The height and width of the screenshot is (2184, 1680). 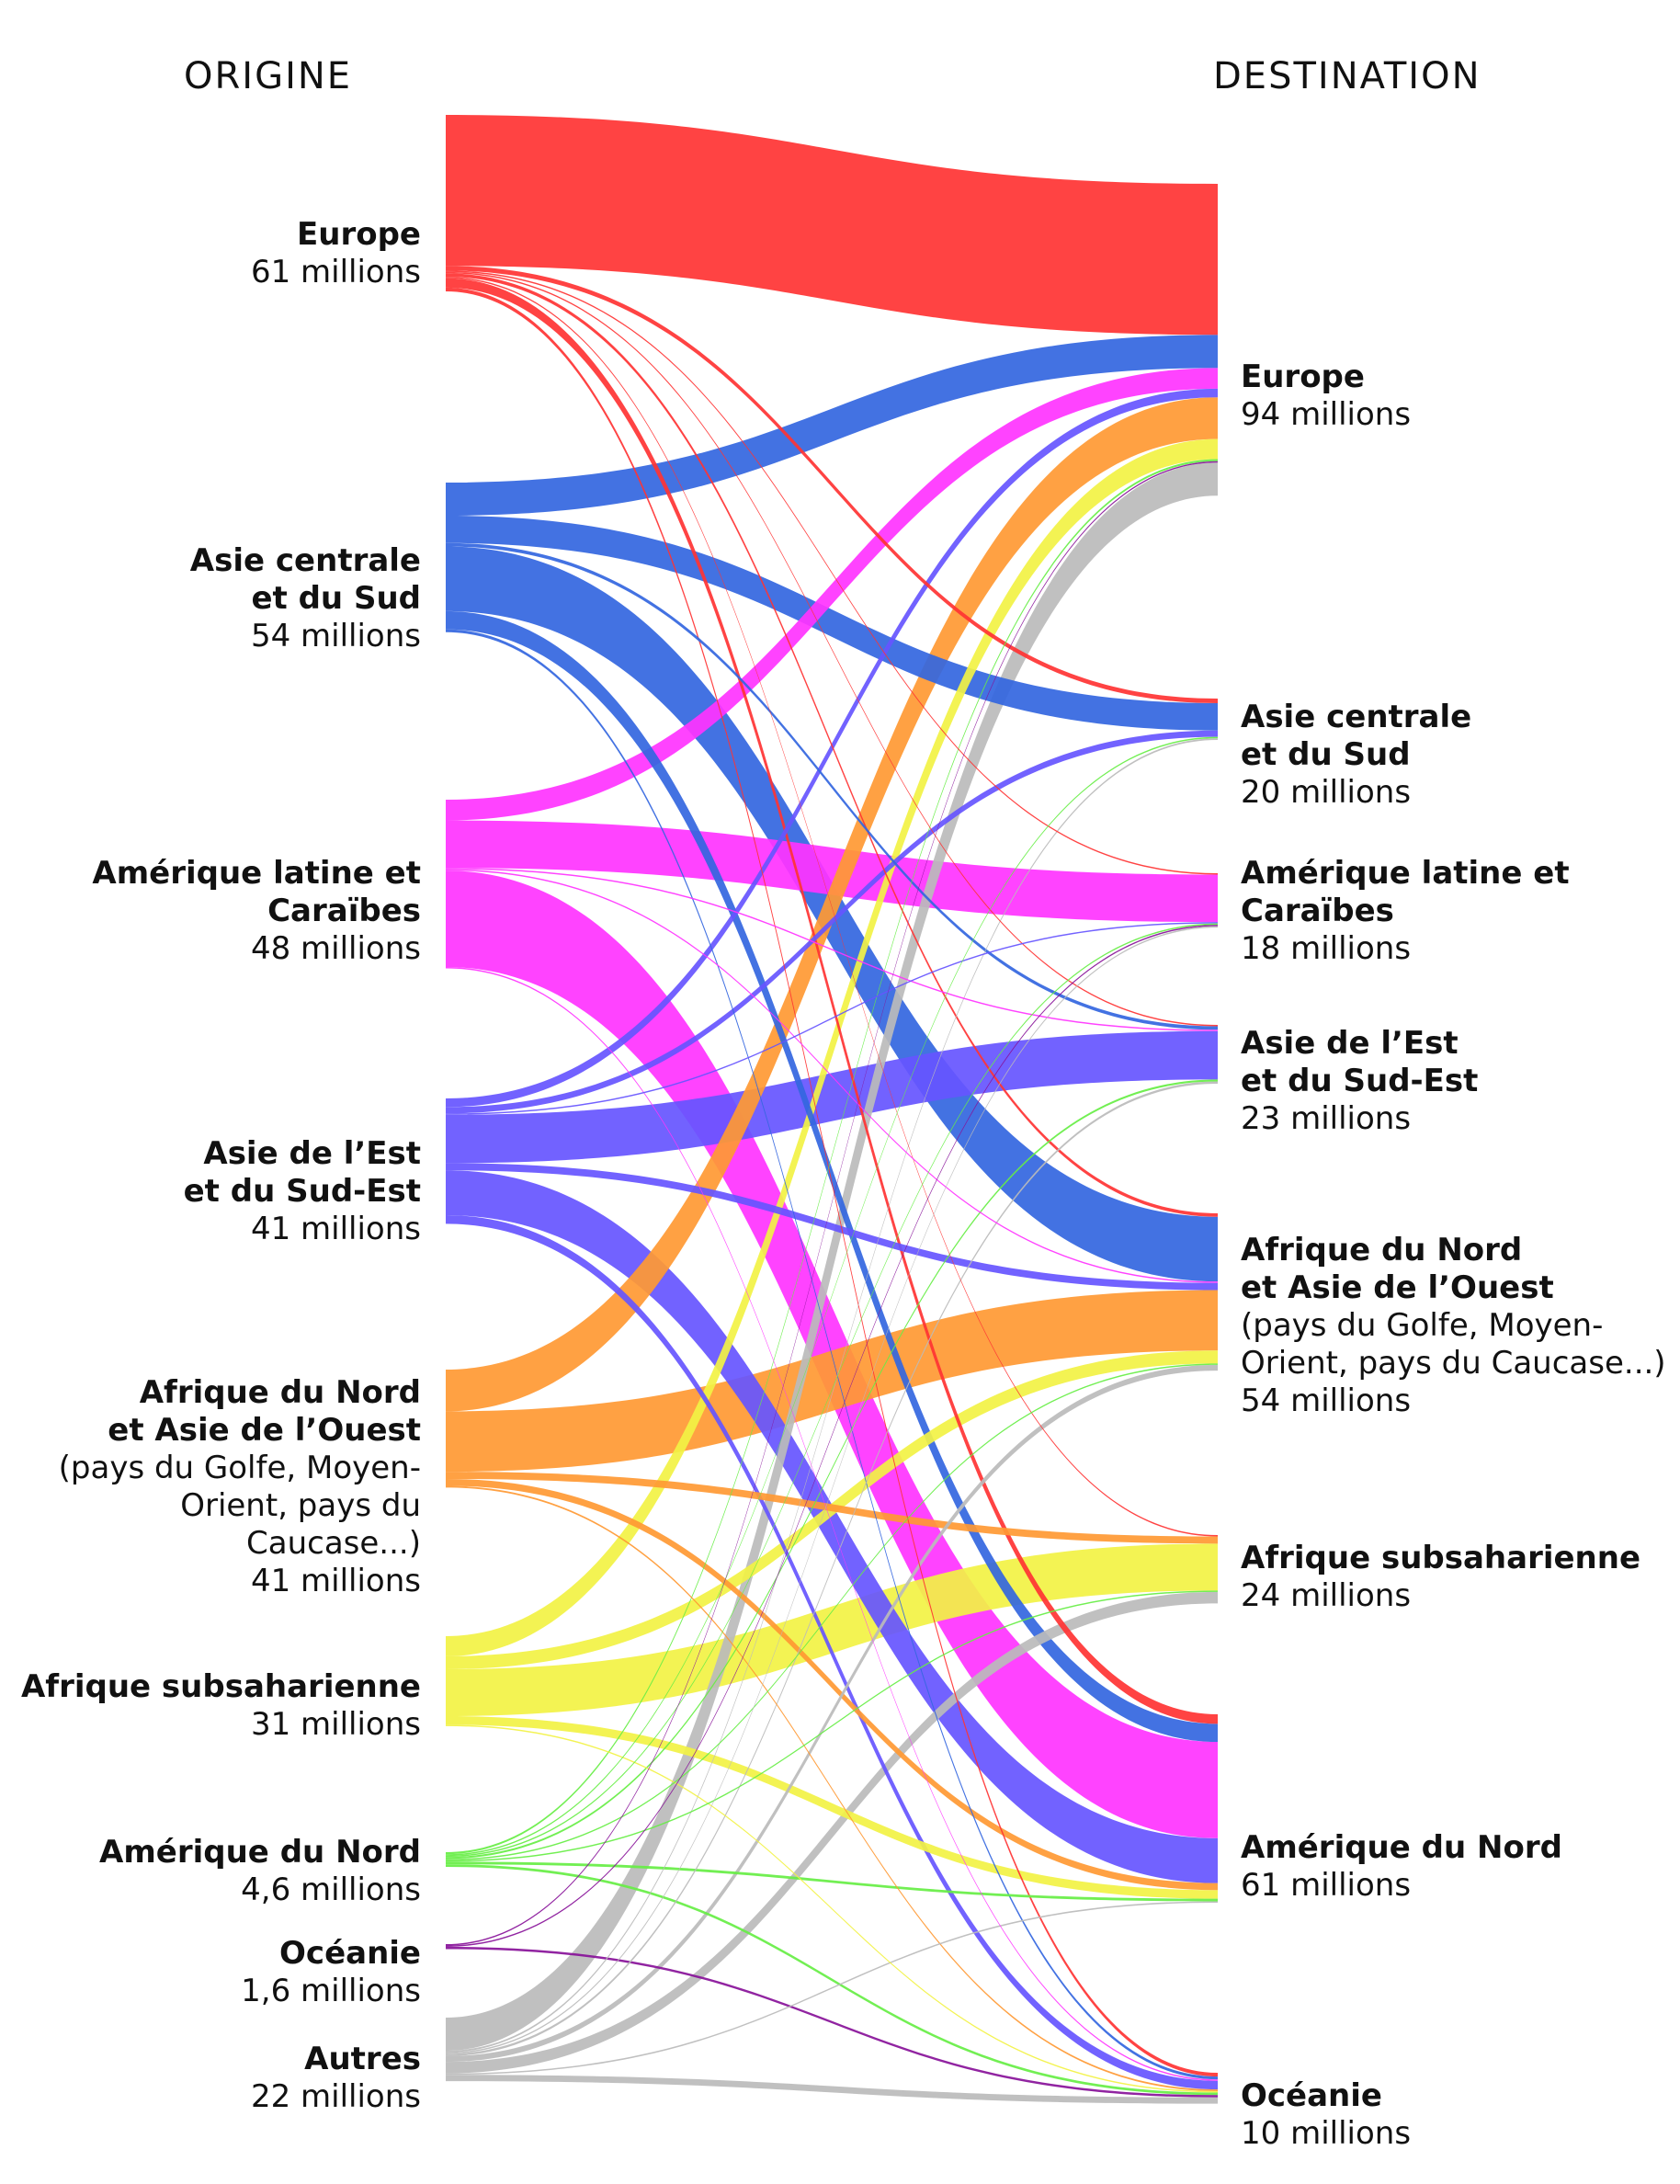 I want to click on destination-label-eu: Europe 94 millions, so click(x=1326, y=396).